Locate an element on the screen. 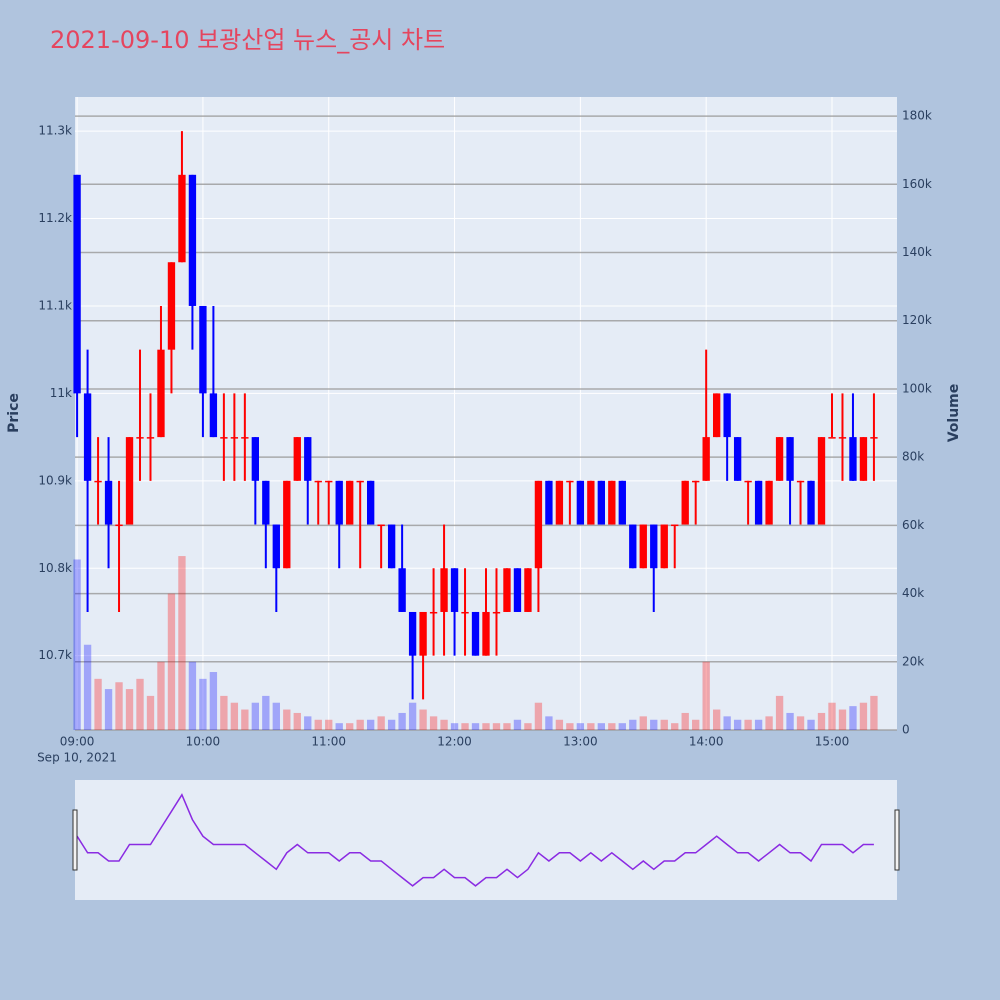 Image resolution: width=1000 pixels, height=1000 pixels. y2-tick-label: 160k is located at coordinates (917, 184).